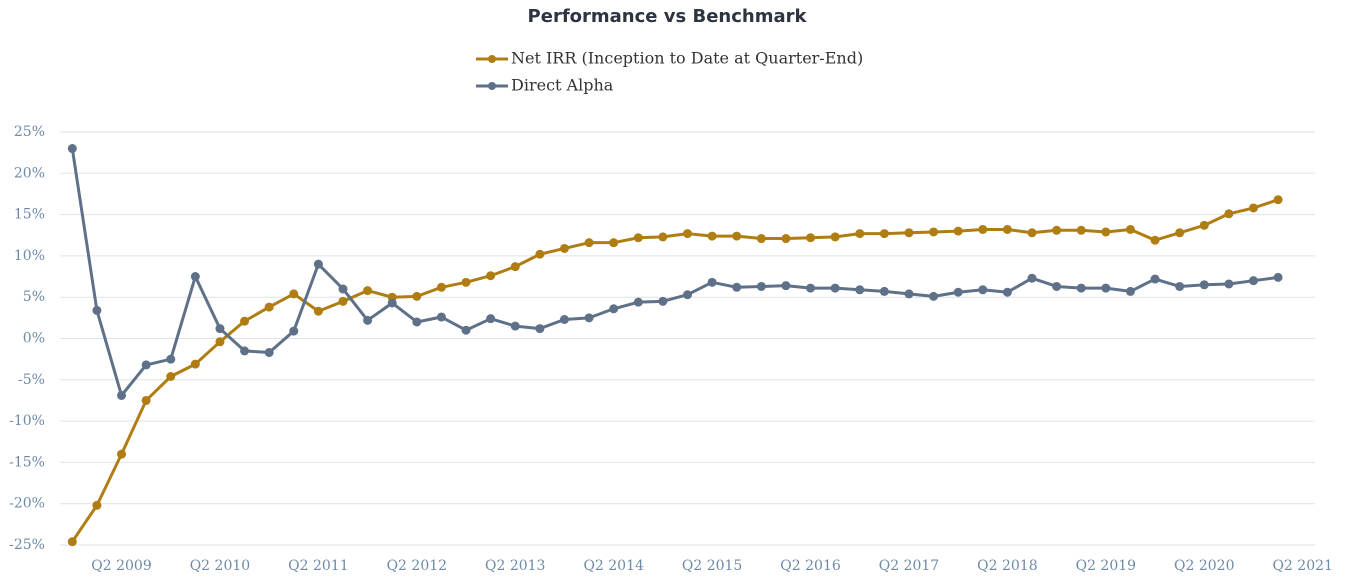 Image resolution: width=1345 pixels, height=579 pixels. Describe the element at coordinates (810, 566) in the screenshot. I see `x-tick-label: Q2 2016` at that location.